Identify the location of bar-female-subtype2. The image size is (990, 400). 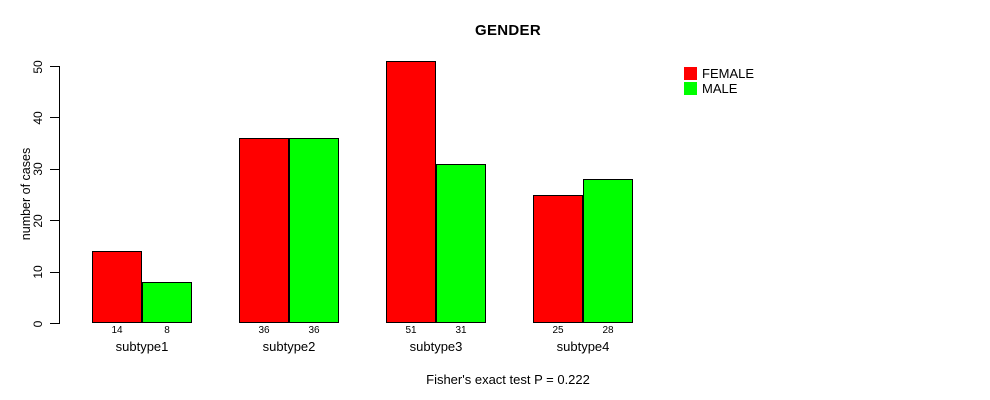
(264, 230).